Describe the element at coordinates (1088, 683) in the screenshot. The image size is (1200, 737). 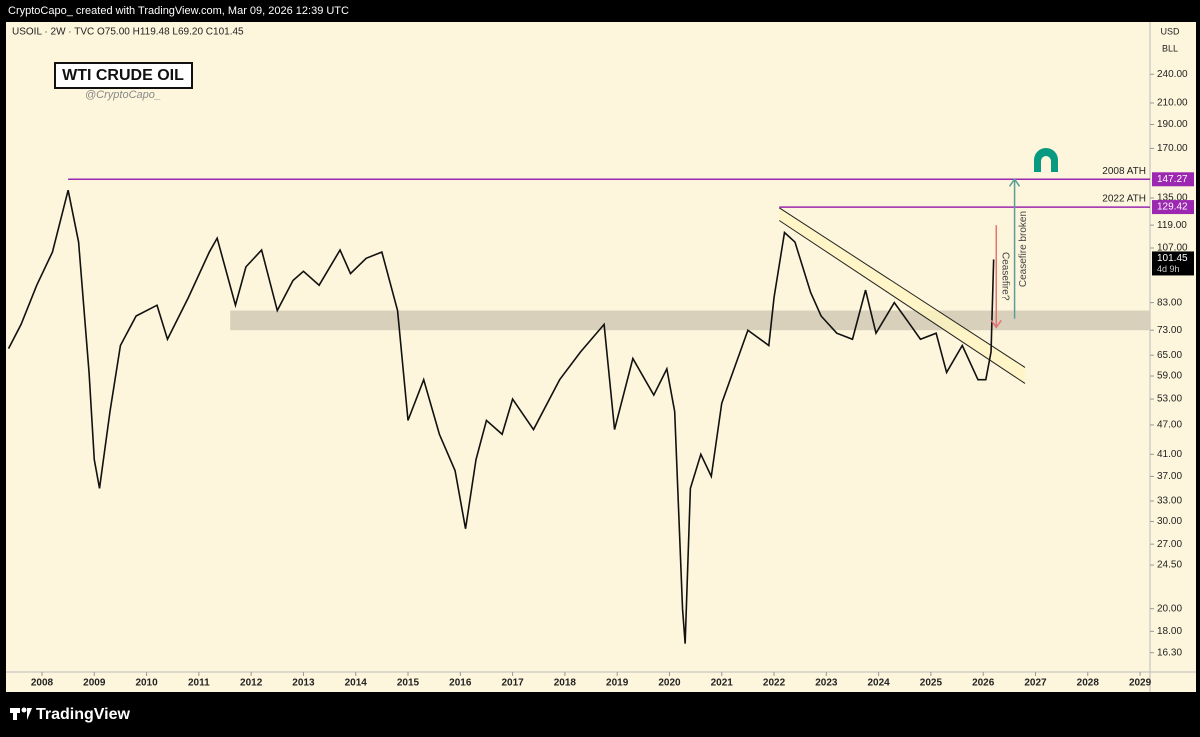
I see `x-tick-label: 2028` at that location.